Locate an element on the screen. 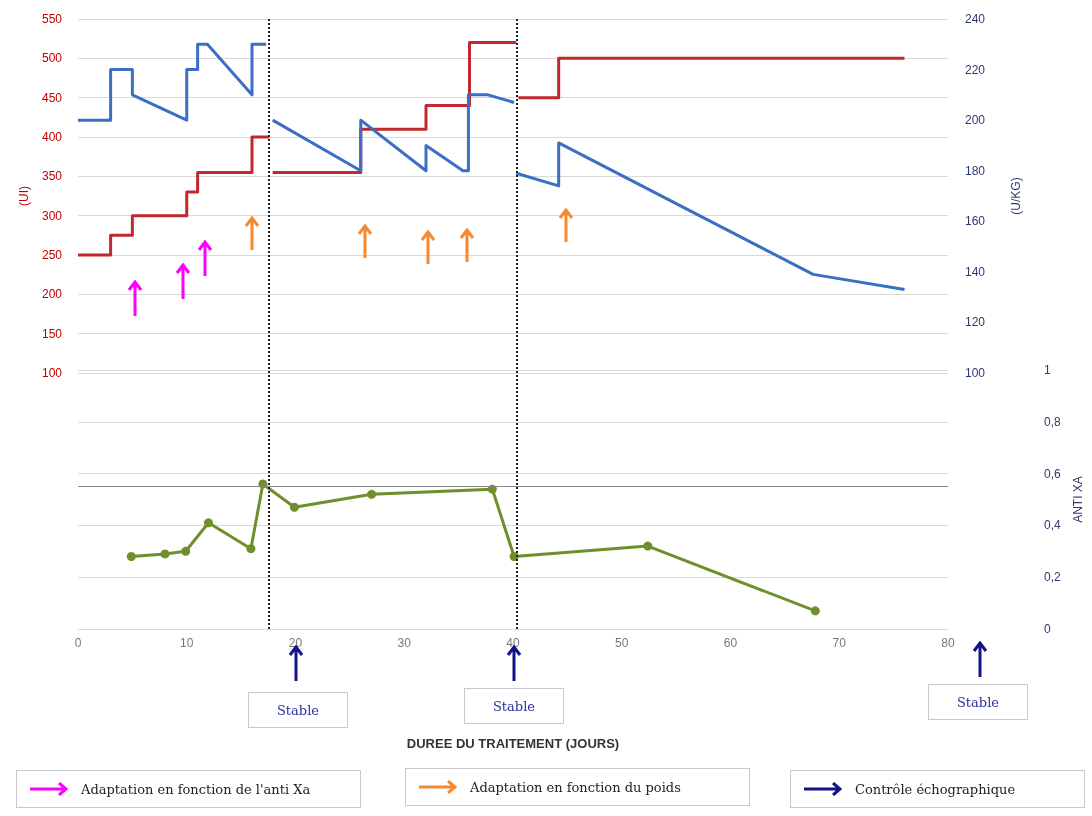  text: Contrôle échographique is located at coordinates (935, 789).